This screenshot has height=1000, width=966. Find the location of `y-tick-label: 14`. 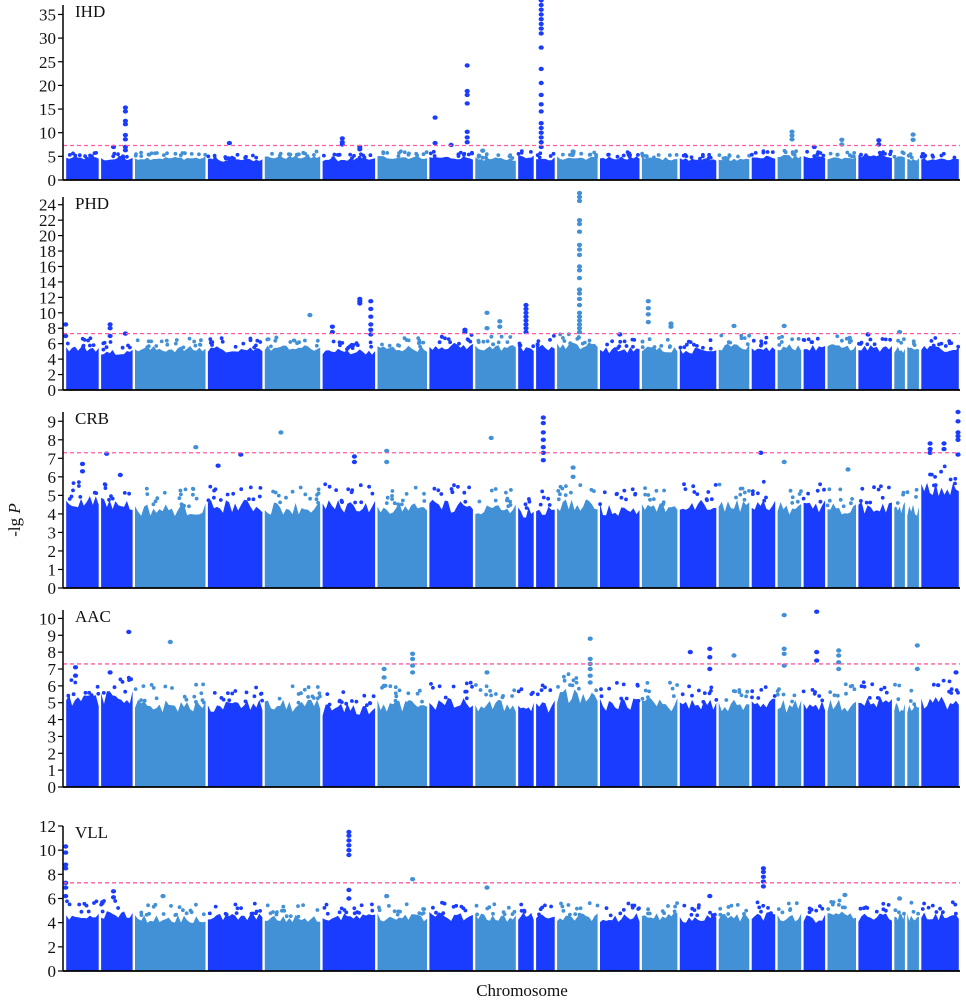

y-tick-label: 14 is located at coordinates (48, 282).